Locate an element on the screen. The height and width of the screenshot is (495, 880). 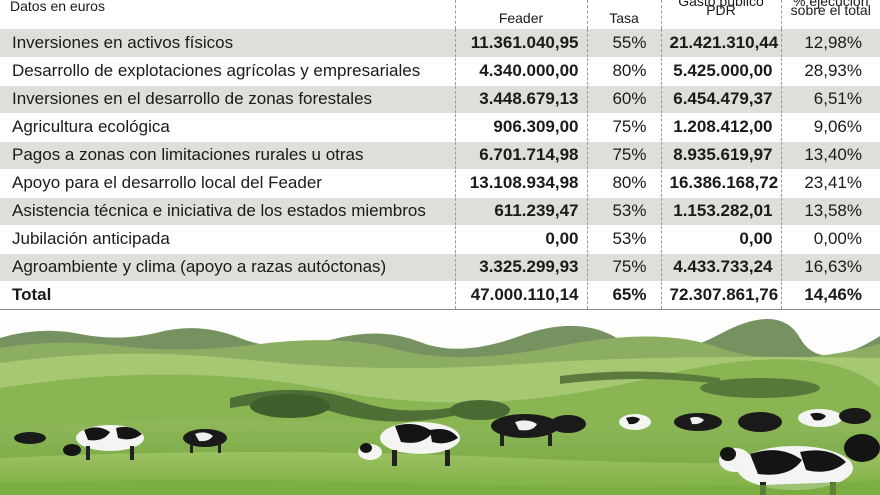
col-pct-line2: sobre el total is located at coordinates (830, 10).